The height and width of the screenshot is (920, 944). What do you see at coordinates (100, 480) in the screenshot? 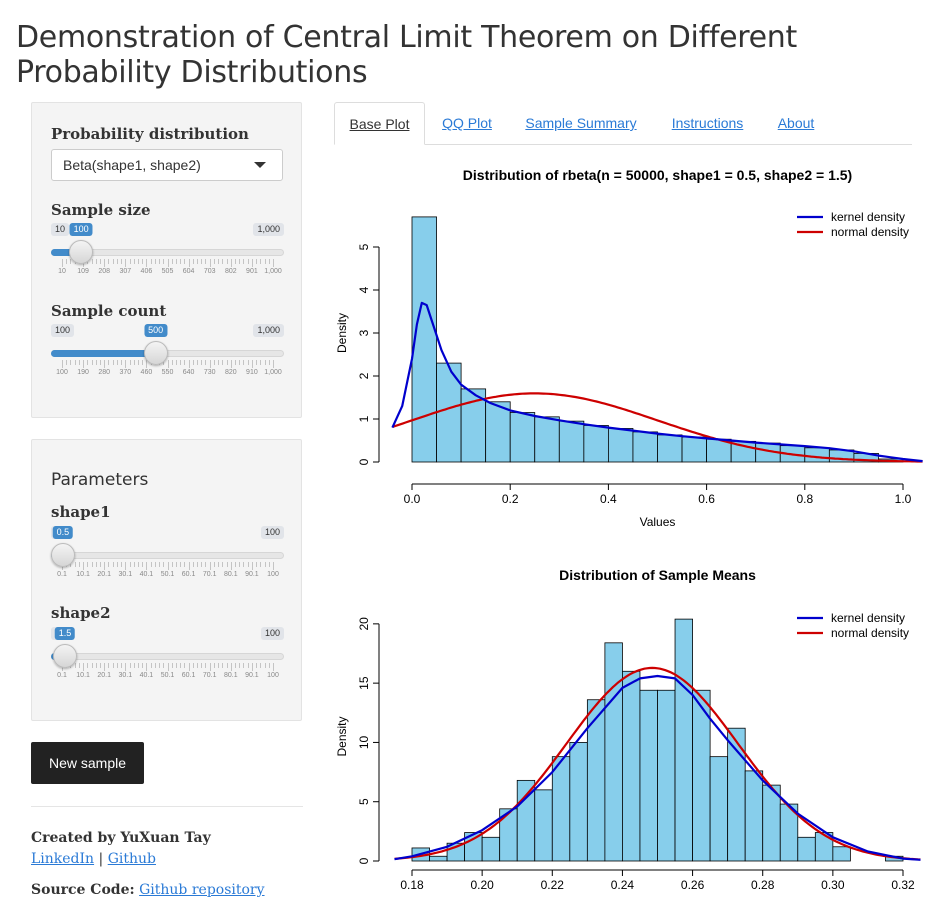
I see `parameters-title: Parameters` at bounding box center [100, 480].